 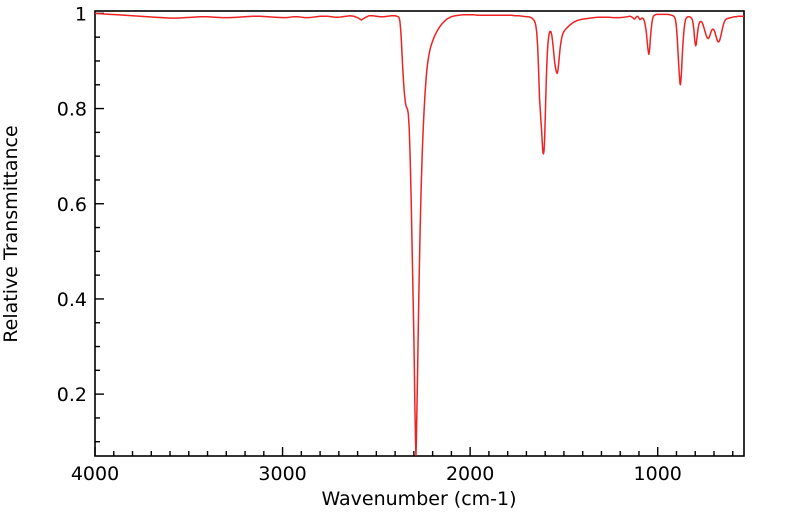 What do you see at coordinates (470, 474) in the screenshot?
I see `x-tick-label: 2000` at bounding box center [470, 474].